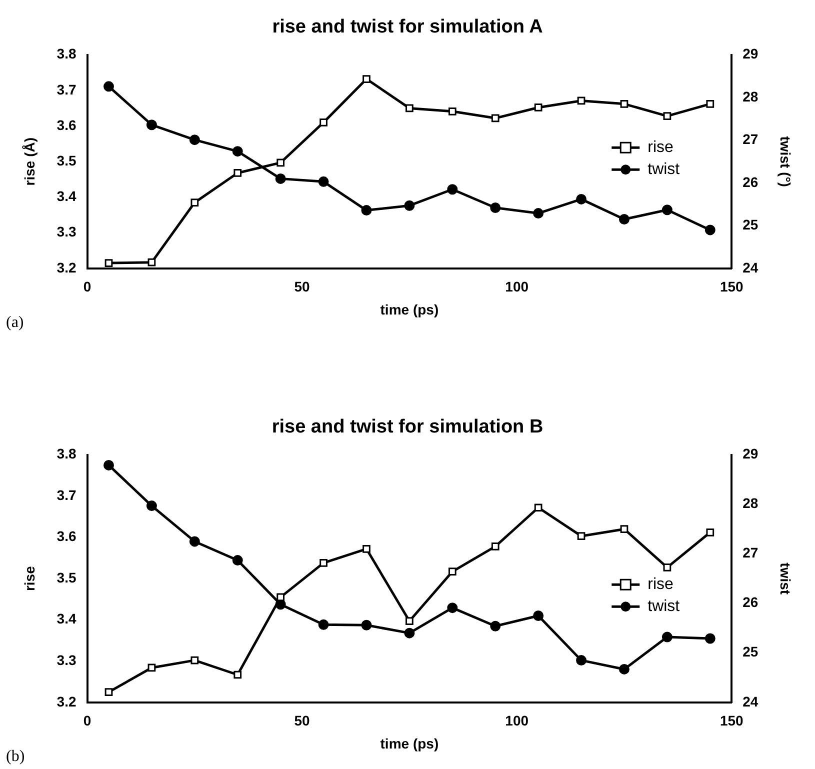 Image resolution: width=815 pixels, height=769 pixels. I want to click on y-tick-label: 3.8, so click(66, 54).